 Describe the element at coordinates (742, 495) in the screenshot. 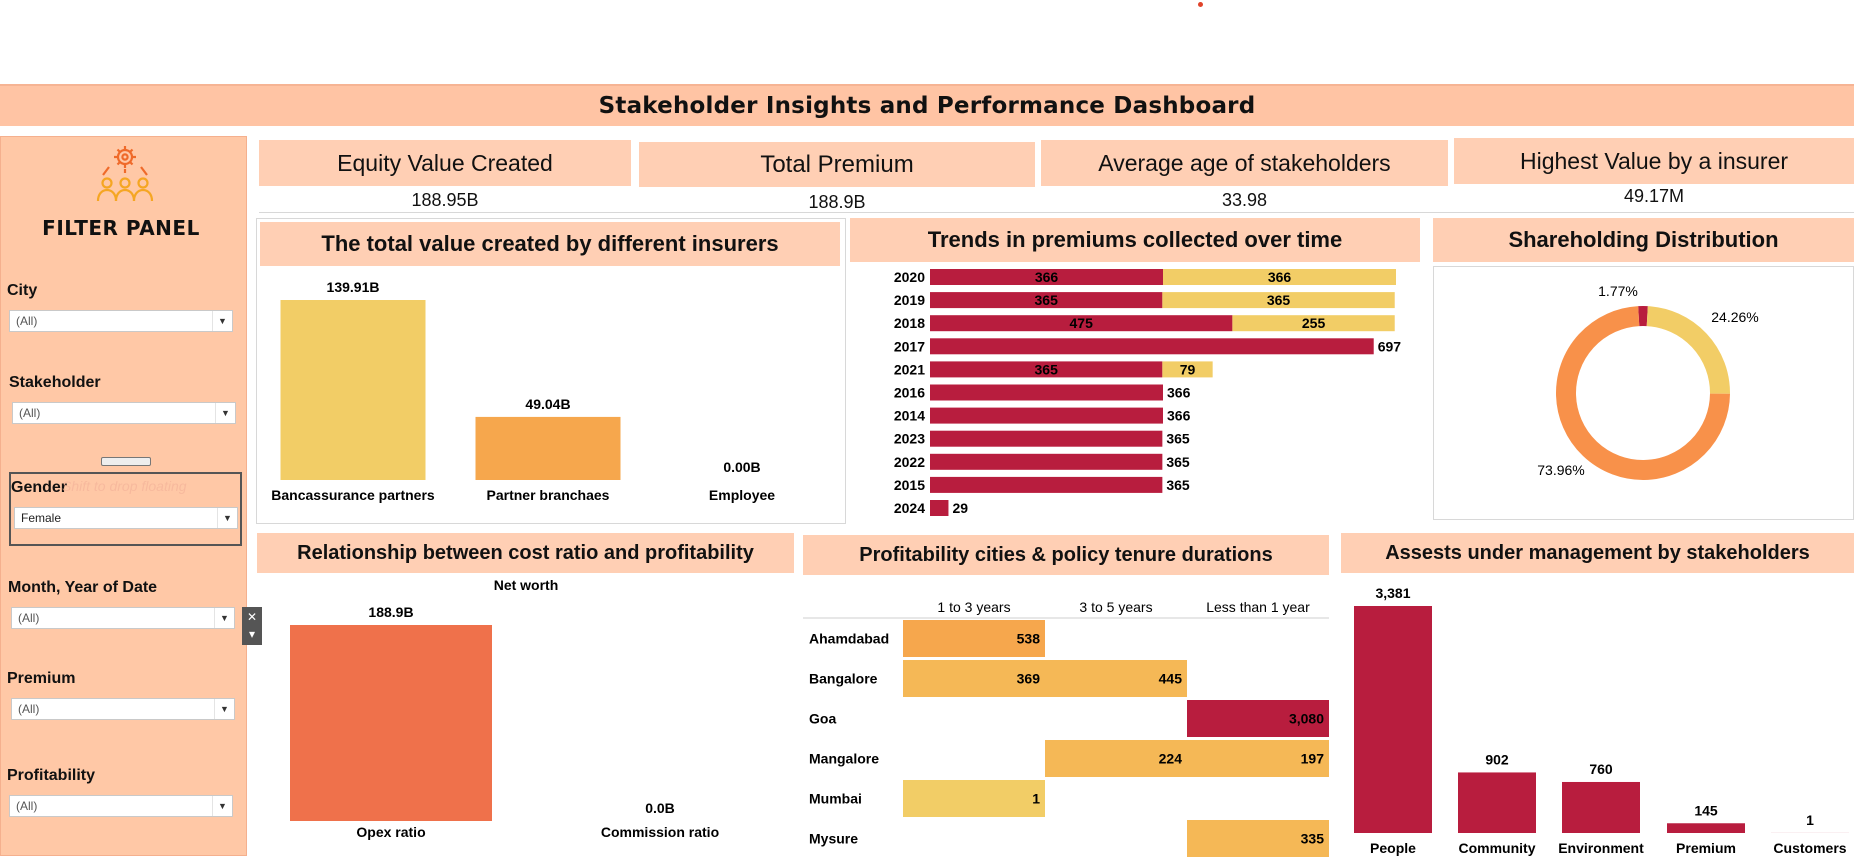

I see `insurer-category-label: Employee` at that location.